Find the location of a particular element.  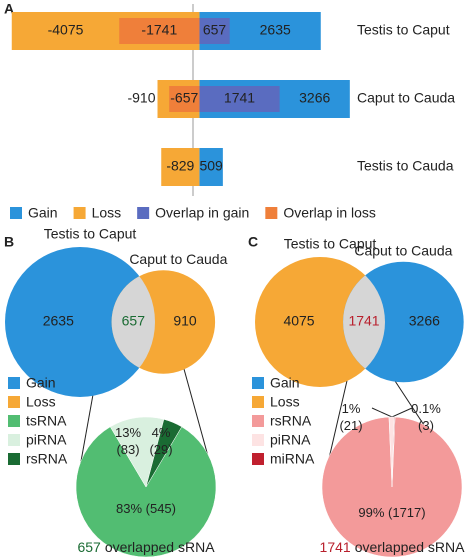

label-box: 4% (29) is located at coordinates (161, 441).